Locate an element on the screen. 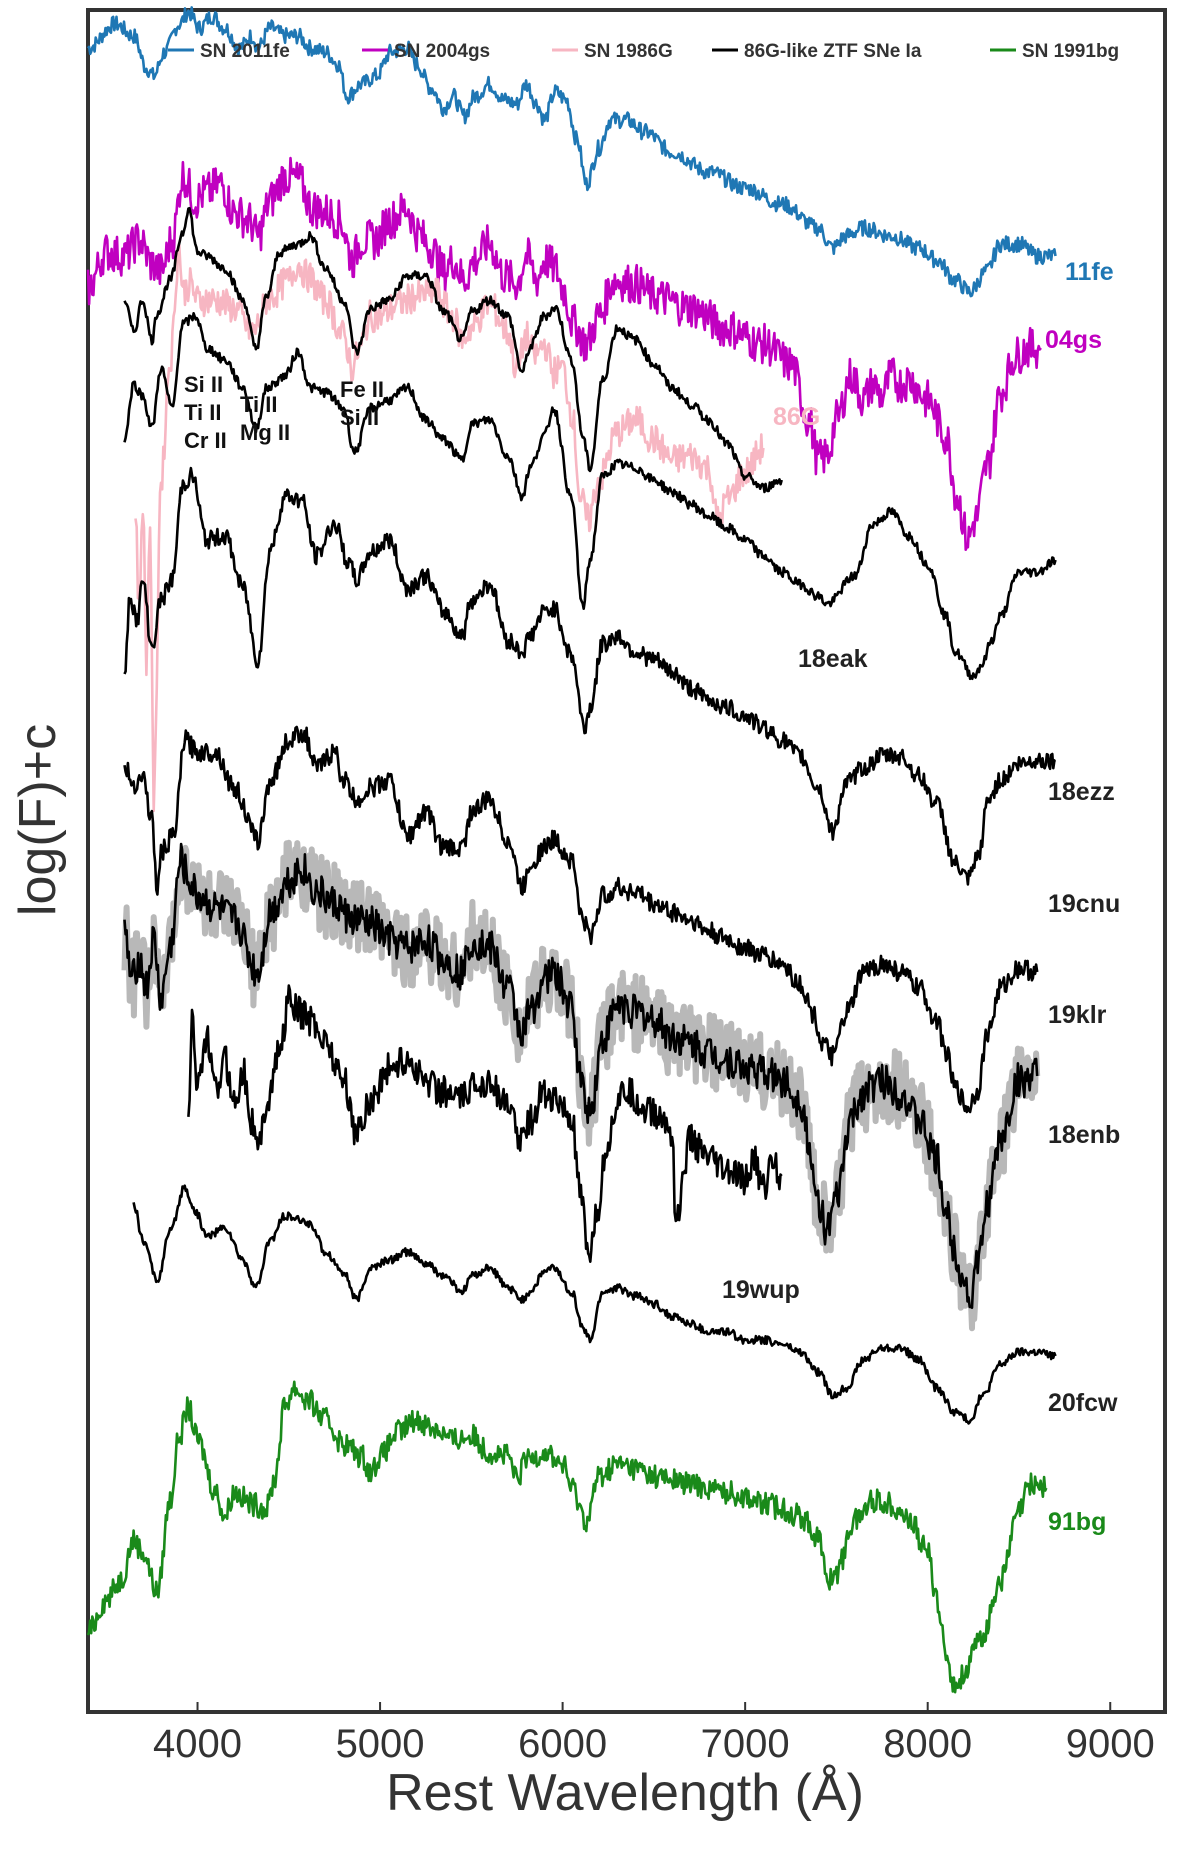  series-label-11fe: 11fe is located at coordinates (1089, 272).